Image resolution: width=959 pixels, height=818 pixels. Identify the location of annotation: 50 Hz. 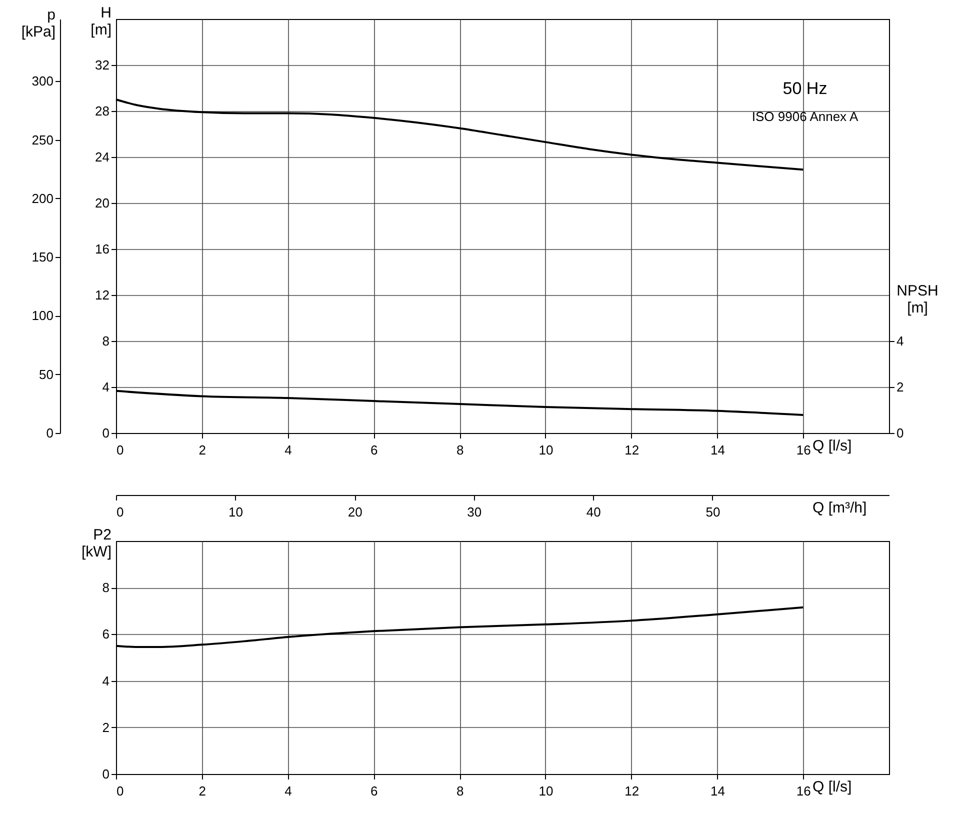
(805, 88).